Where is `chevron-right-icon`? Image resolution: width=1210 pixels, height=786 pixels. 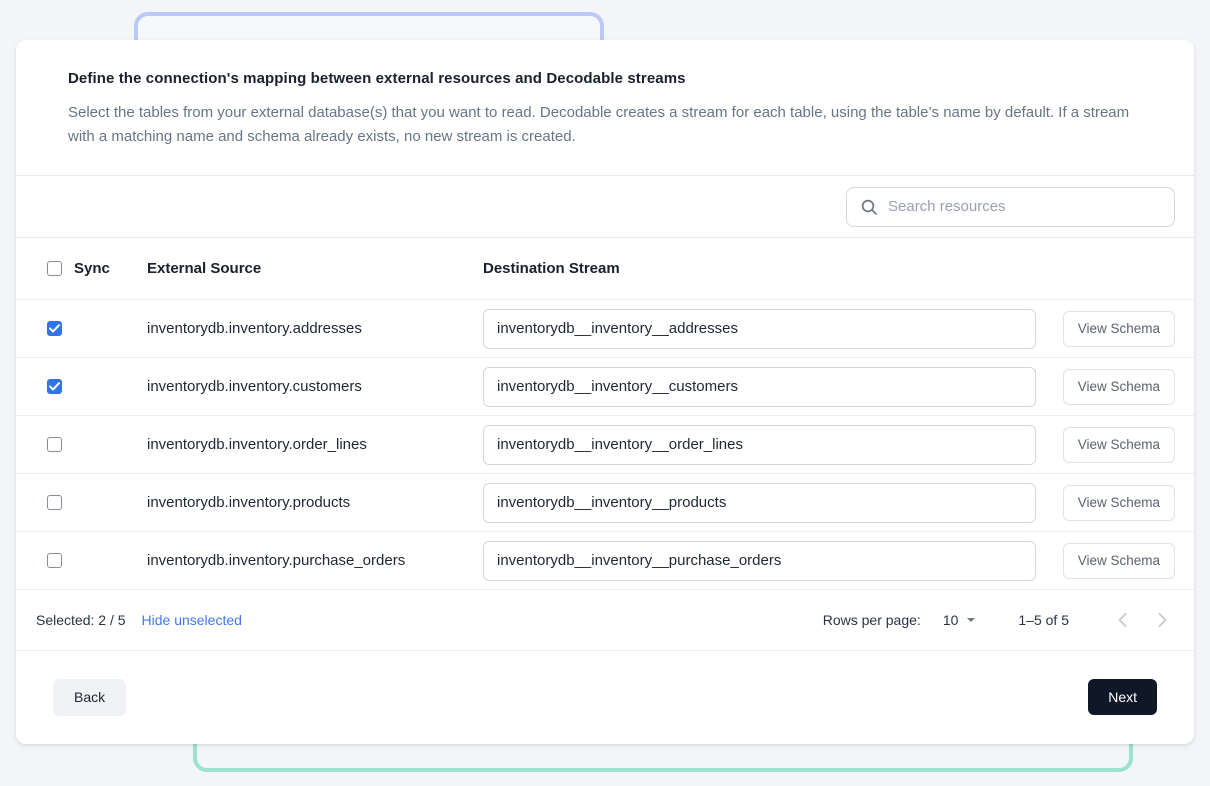 chevron-right-icon is located at coordinates (1162, 620).